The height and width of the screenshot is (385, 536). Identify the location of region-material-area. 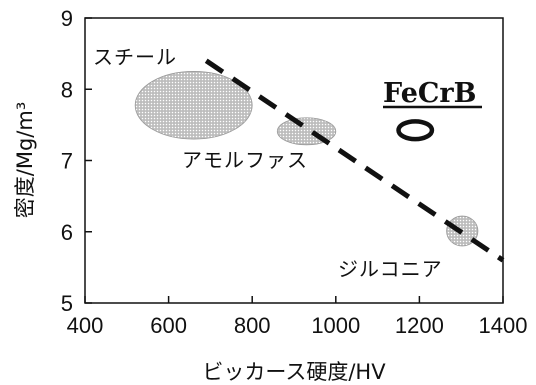
(193, 105).